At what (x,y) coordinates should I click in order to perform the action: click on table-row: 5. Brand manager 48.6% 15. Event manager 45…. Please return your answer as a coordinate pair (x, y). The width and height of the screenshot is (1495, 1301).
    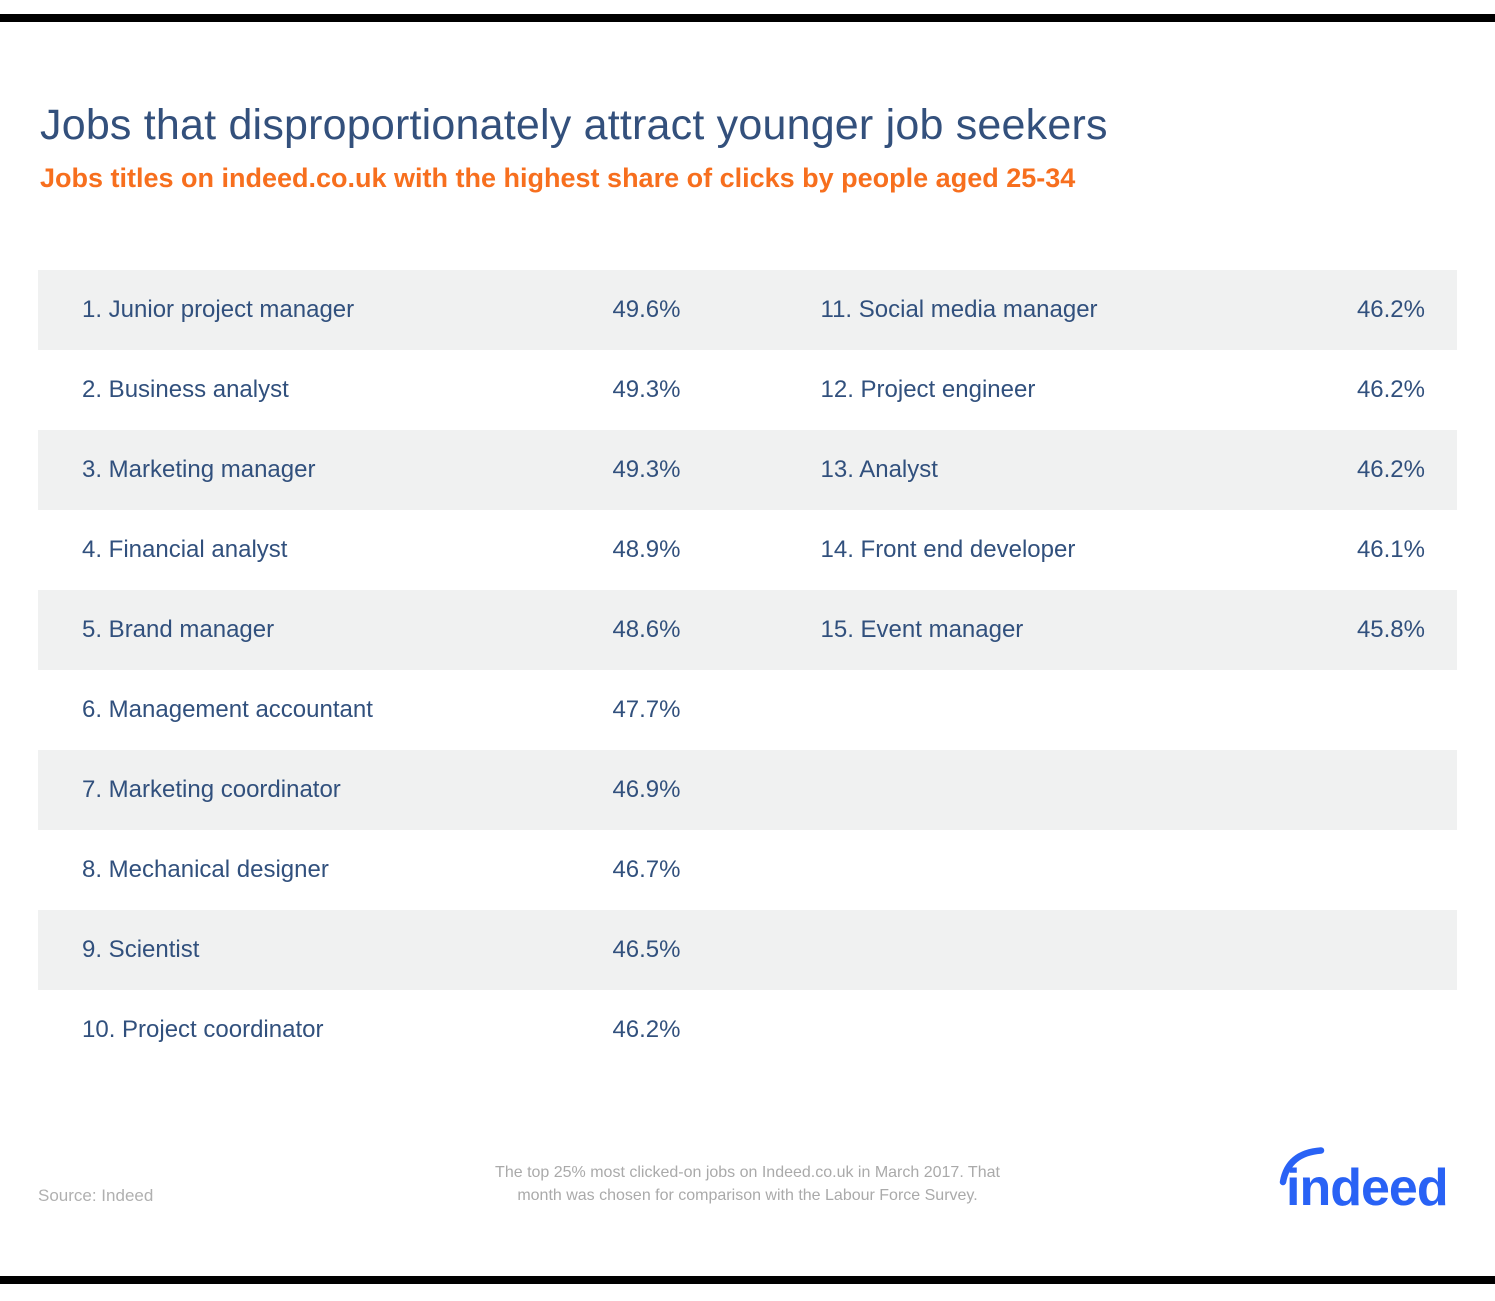
    Looking at the image, I should click on (747, 630).